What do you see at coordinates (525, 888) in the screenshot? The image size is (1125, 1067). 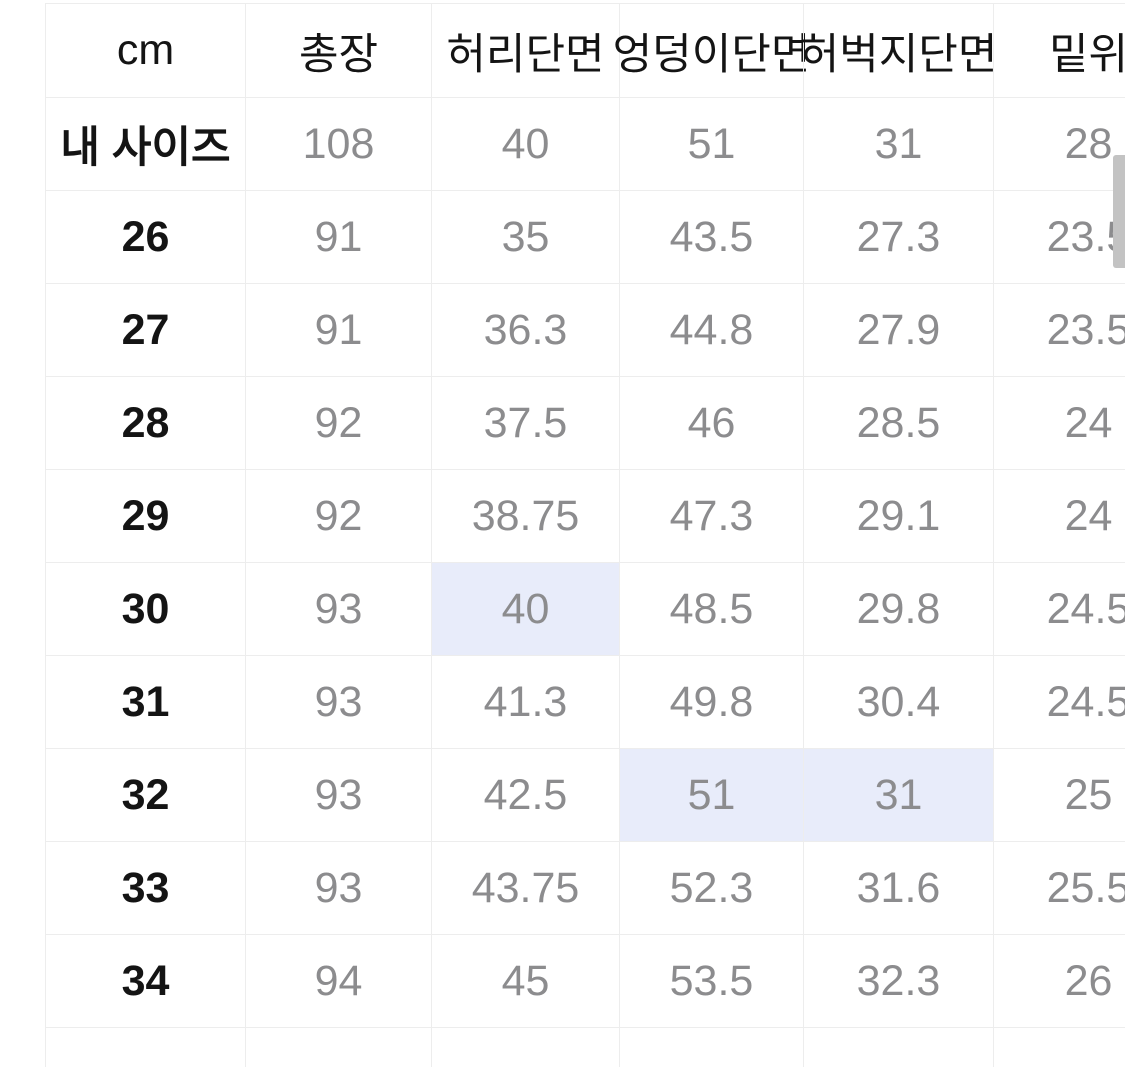 I see `cell-waist: 43.75` at bounding box center [525, 888].